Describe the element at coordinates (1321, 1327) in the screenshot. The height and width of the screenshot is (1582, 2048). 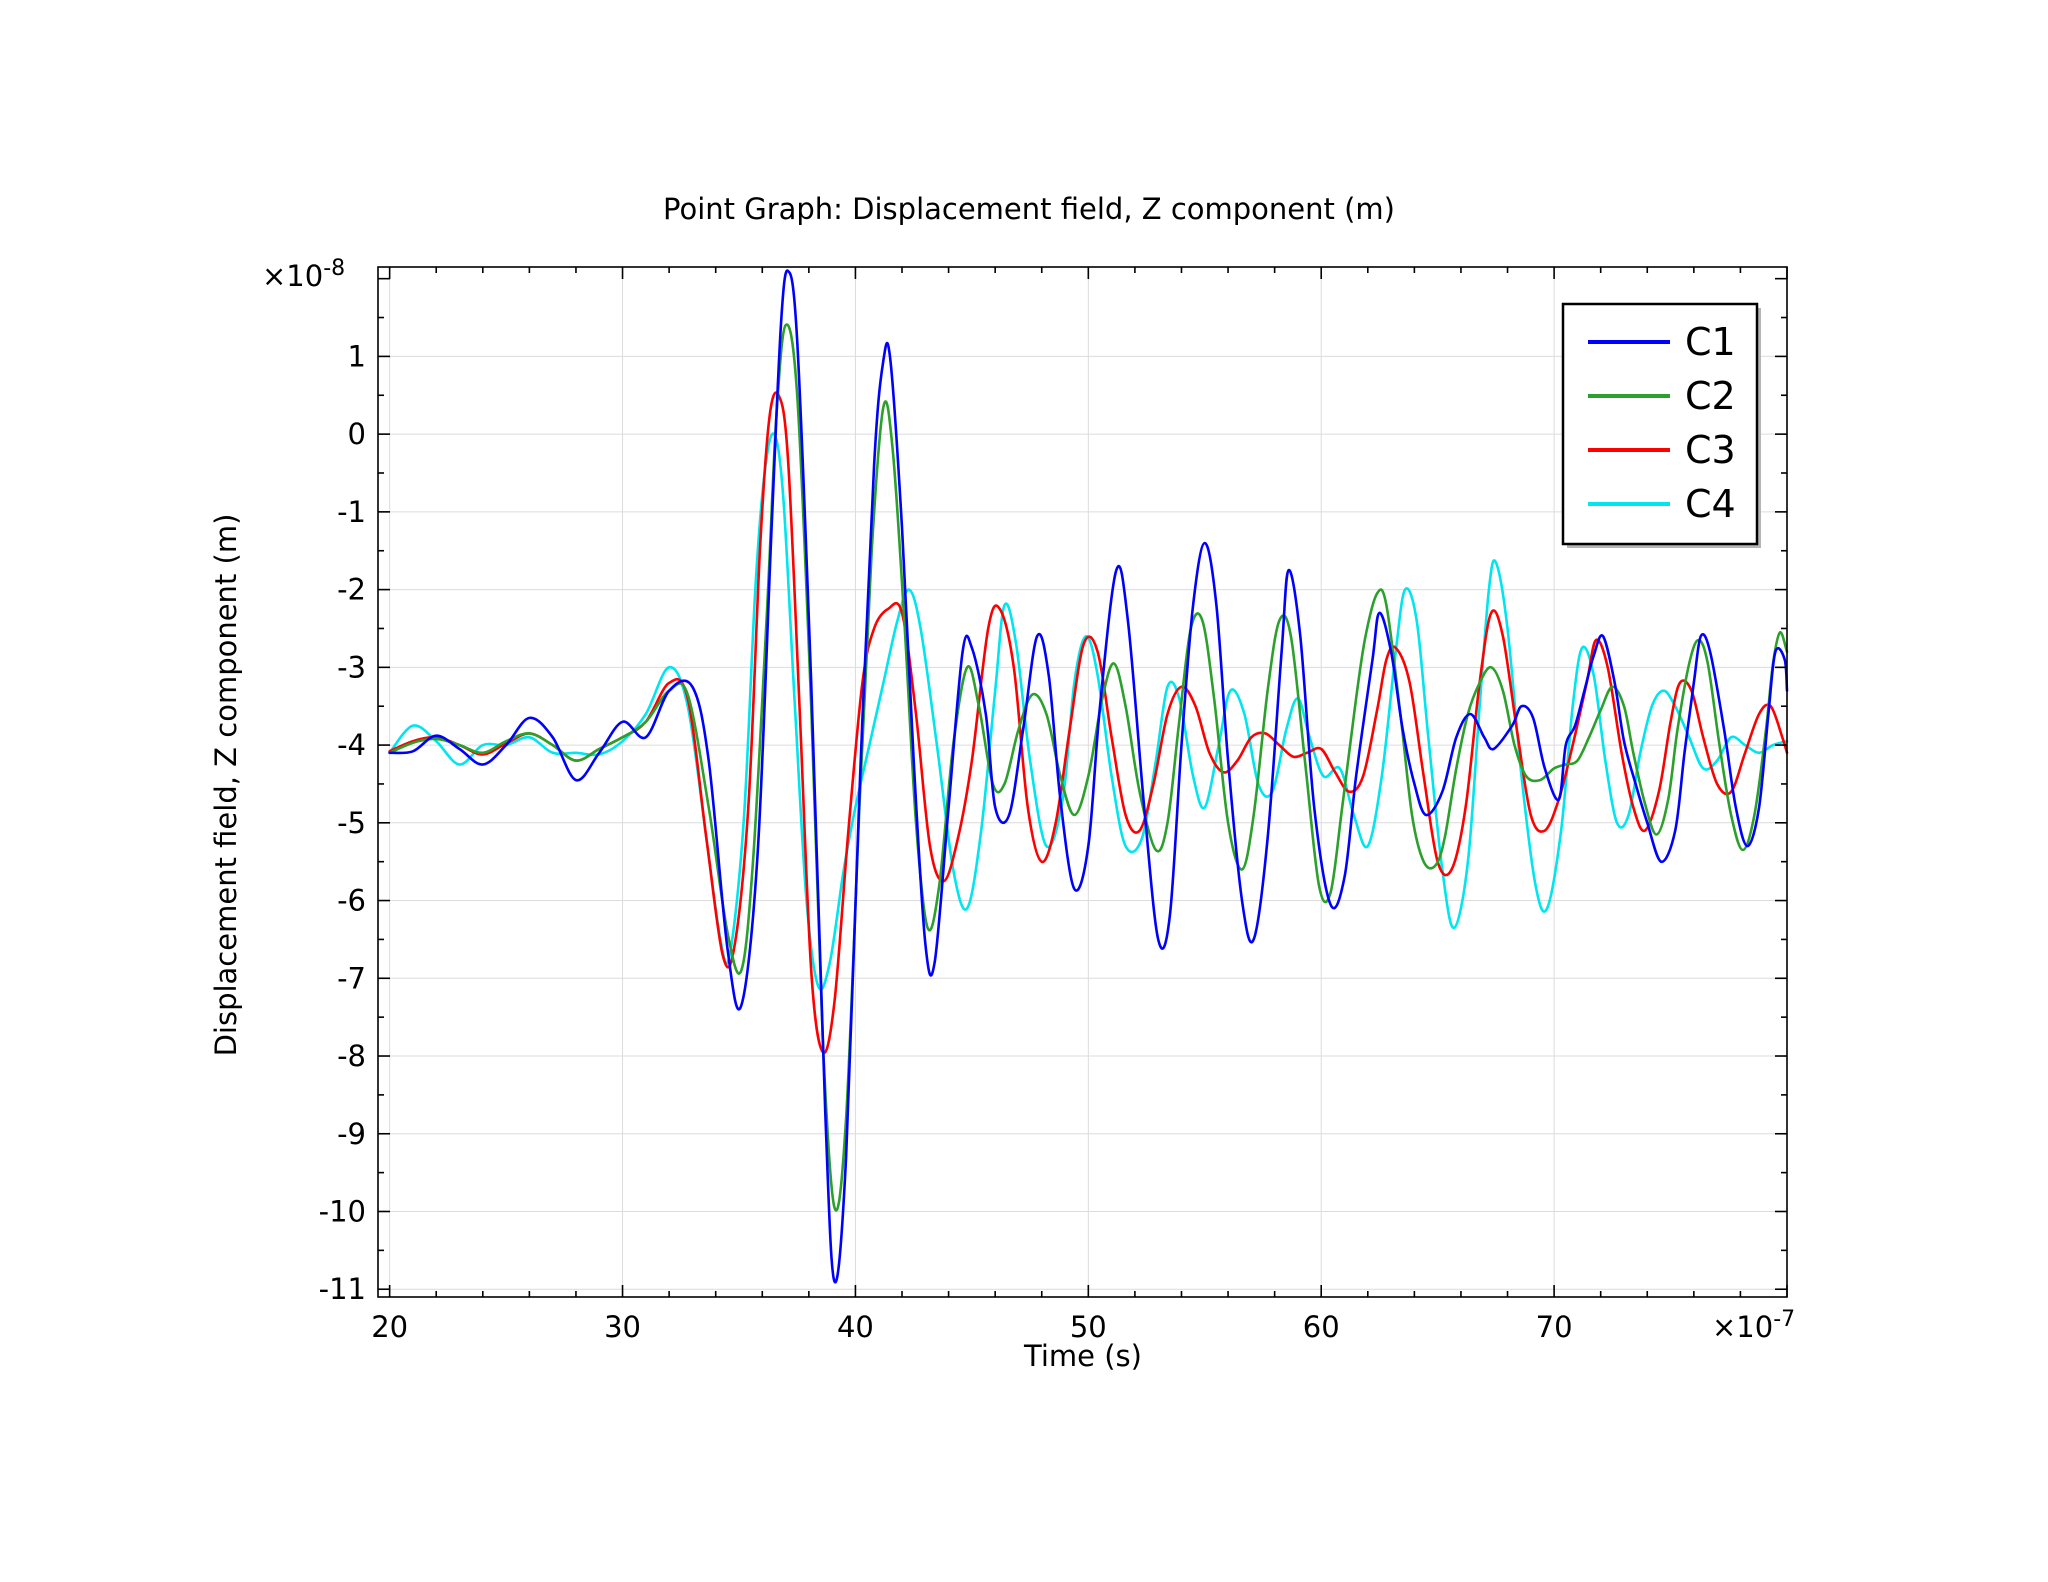
I see `x-tick-label: 60` at that location.